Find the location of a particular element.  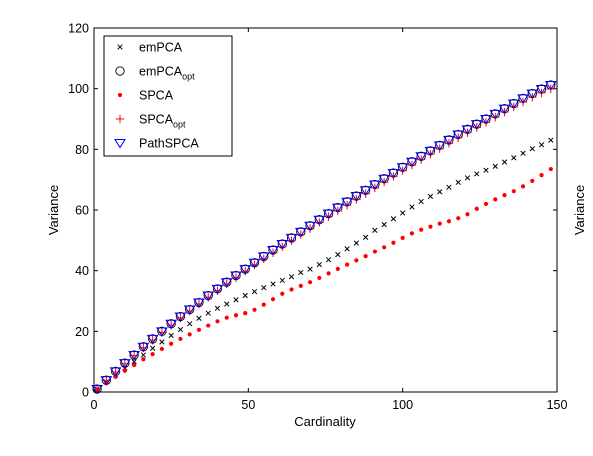

legend-box is located at coordinates (168, 96).